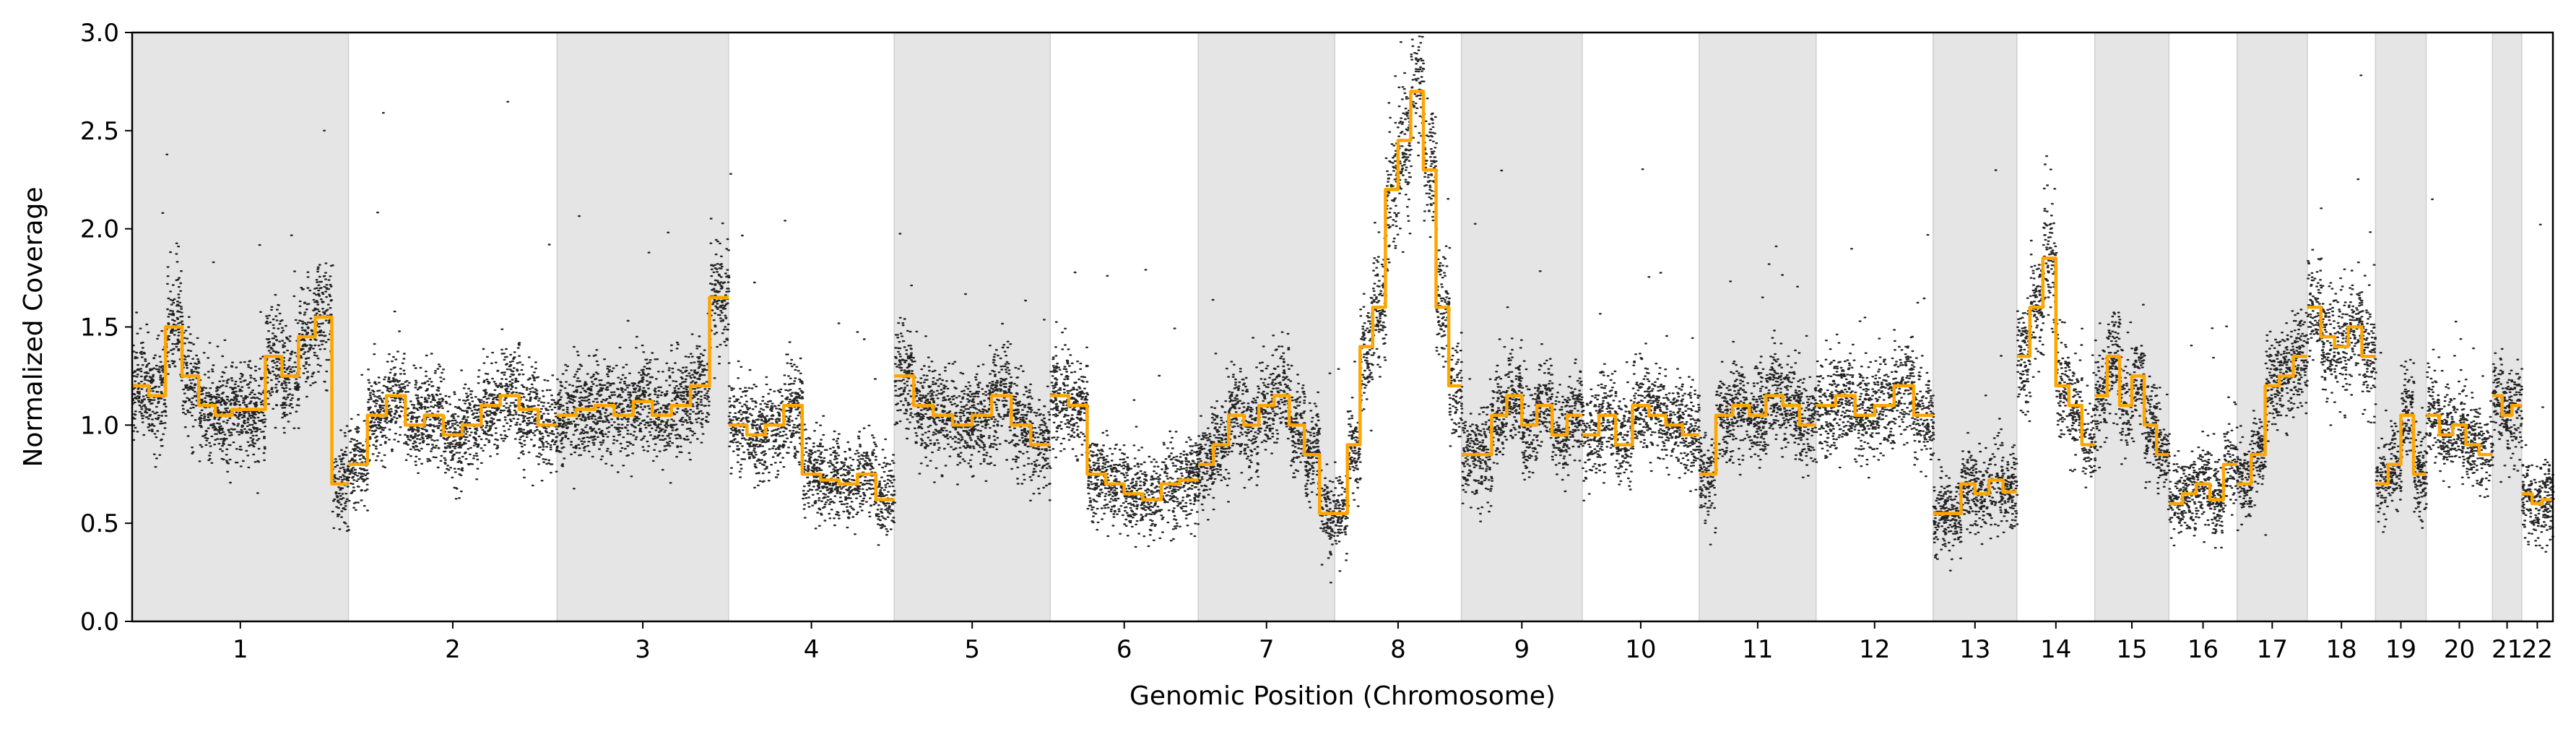  I want to click on x-tick-label-11: 11, so click(1757, 649).